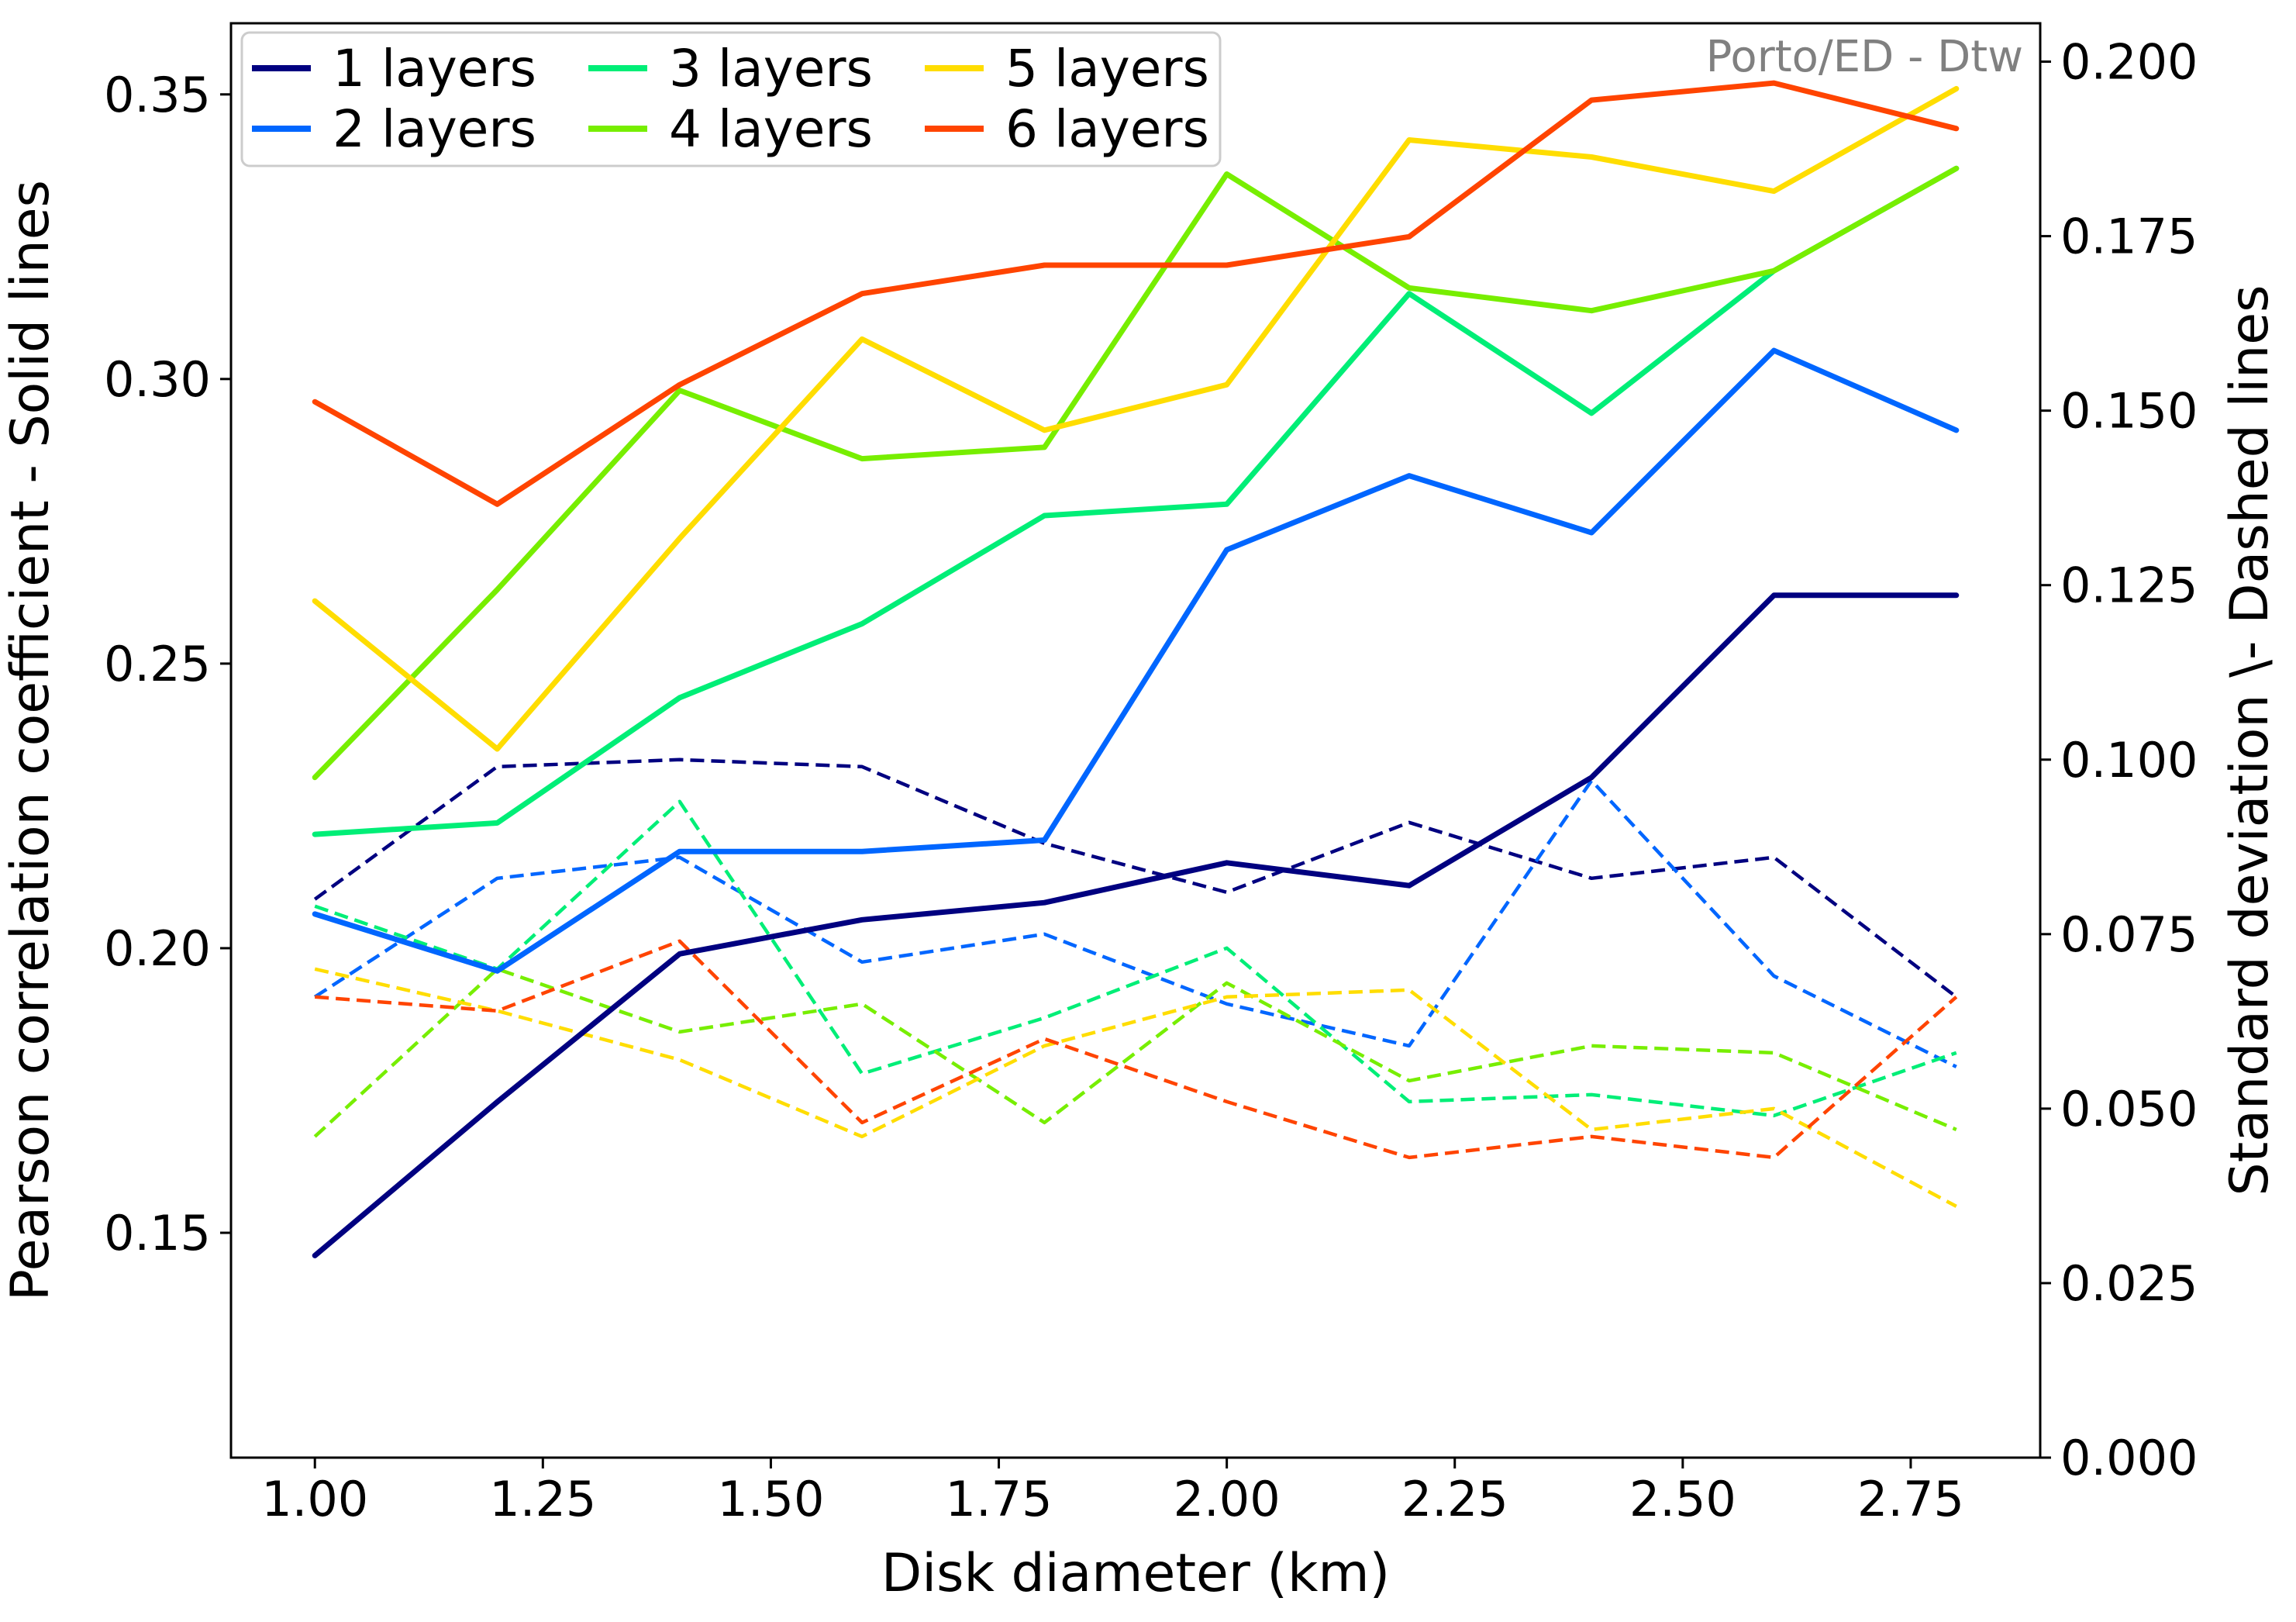 The height and width of the screenshot is (1622, 2296). I want to click on std-dev-line-2-layers, so click(1135, 923).